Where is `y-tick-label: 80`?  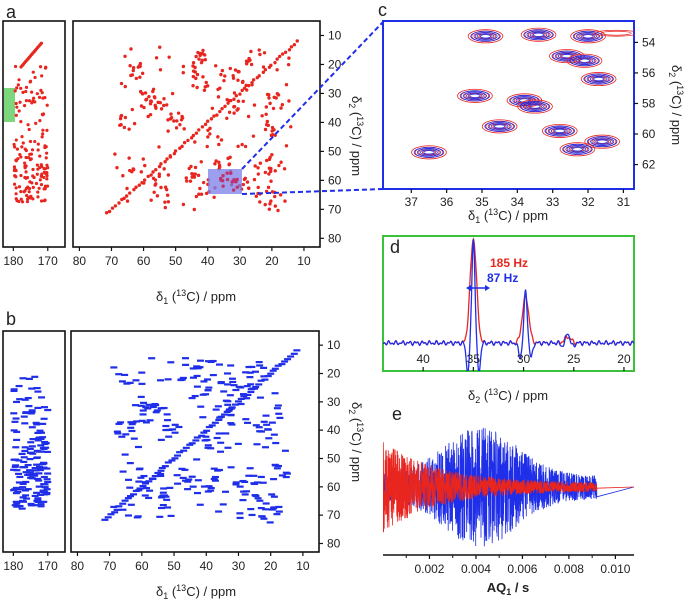 y-tick-label: 80 is located at coordinates (335, 238).